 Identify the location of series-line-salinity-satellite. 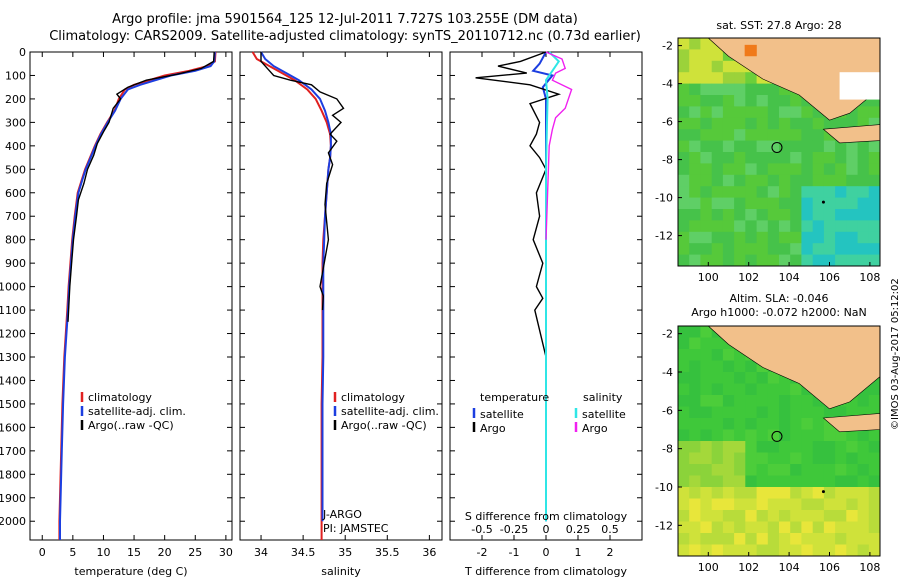
(552, 286).